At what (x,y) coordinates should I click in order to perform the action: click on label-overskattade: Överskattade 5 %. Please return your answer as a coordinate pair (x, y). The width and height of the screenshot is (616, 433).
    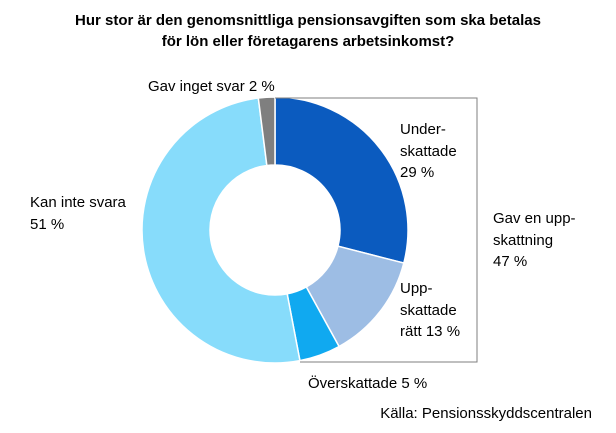
    Looking at the image, I should click on (367, 383).